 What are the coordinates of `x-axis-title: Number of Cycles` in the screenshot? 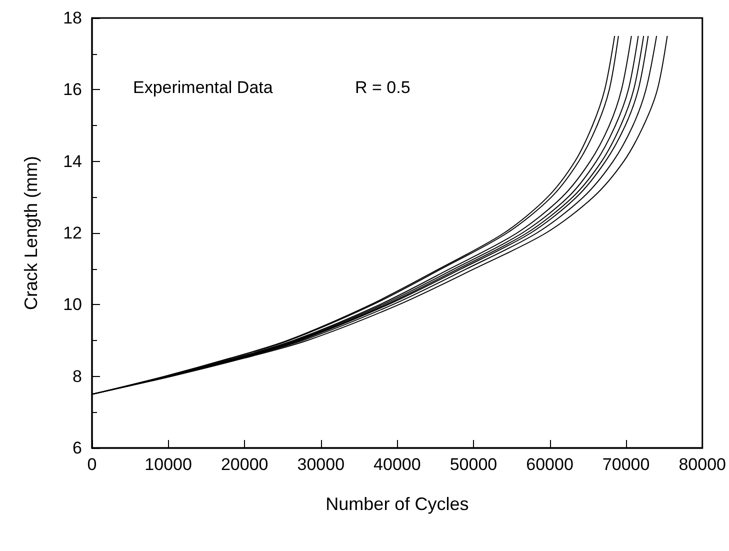 It's located at (397, 504).